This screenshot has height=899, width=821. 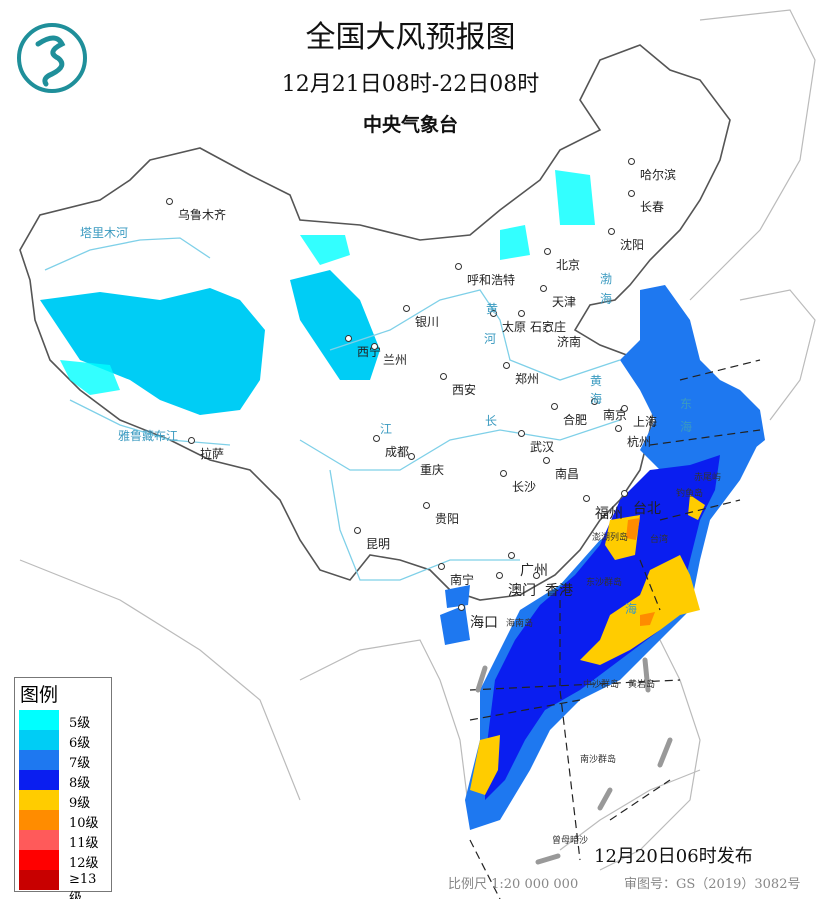 I want to click on zone-level6-west, so click(x=152, y=351).